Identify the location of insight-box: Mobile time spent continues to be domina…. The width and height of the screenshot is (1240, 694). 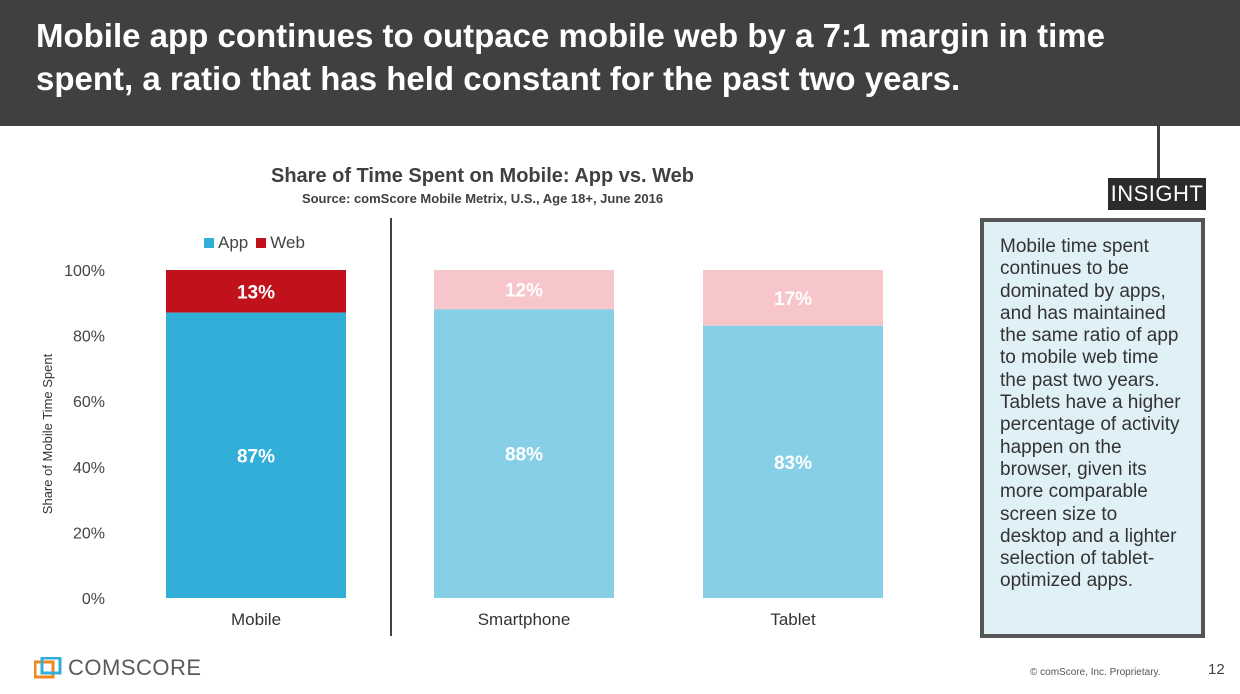
(1092, 428).